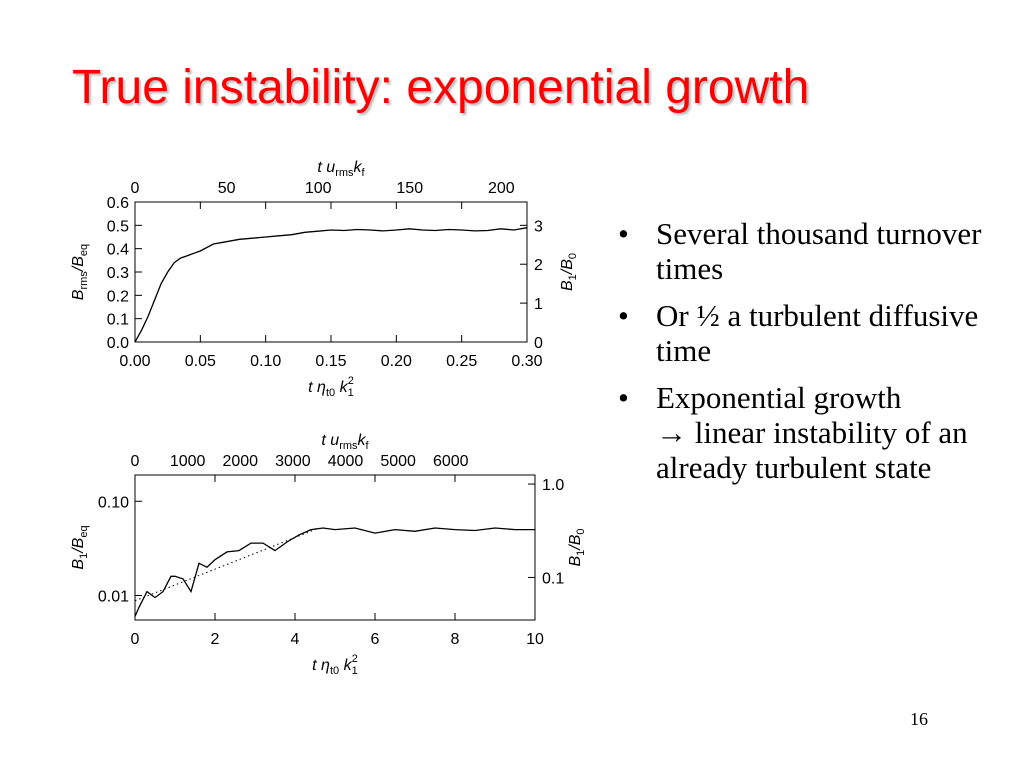 Image resolution: width=1024 pixels, height=768 pixels. Describe the element at coordinates (295, 639) in the screenshot. I see `x-tick-label: 4` at that location.